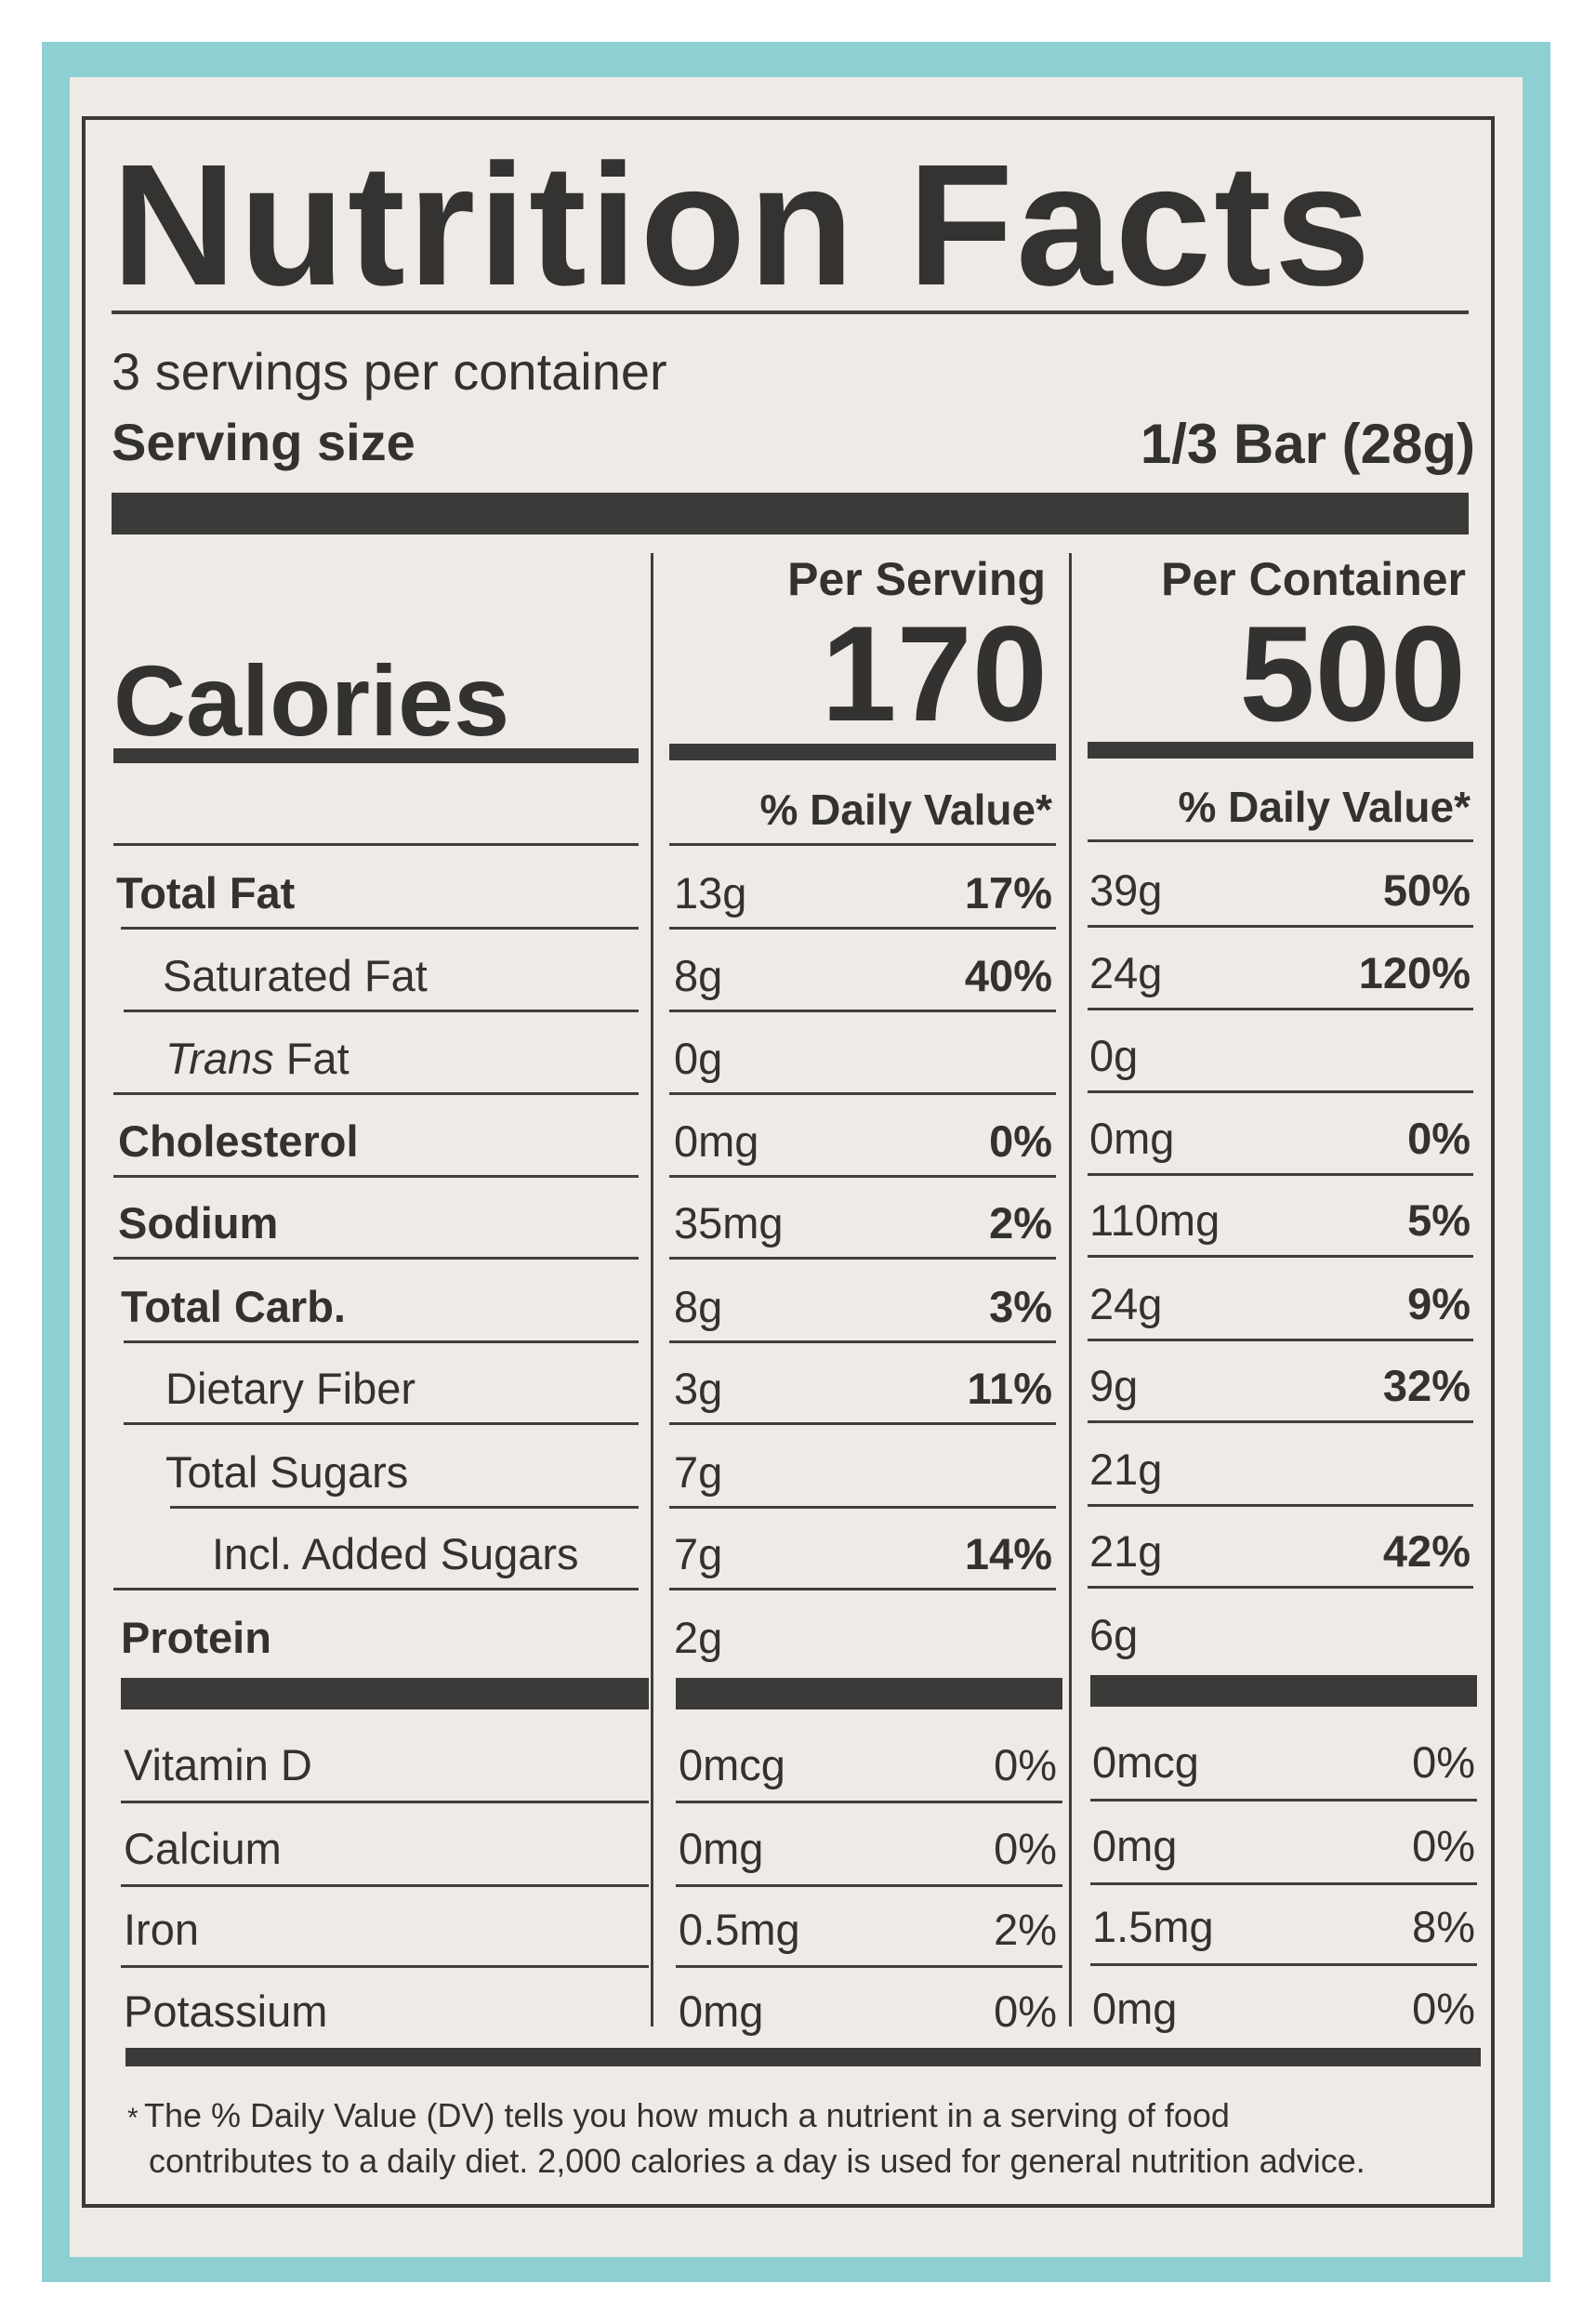 The width and height of the screenshot is (1596, 2323). What do you see at coordinates (1010, 1388) in the screenshot?
I see `serving-daily-value: 11%` at bounding box center [1010, 1388].